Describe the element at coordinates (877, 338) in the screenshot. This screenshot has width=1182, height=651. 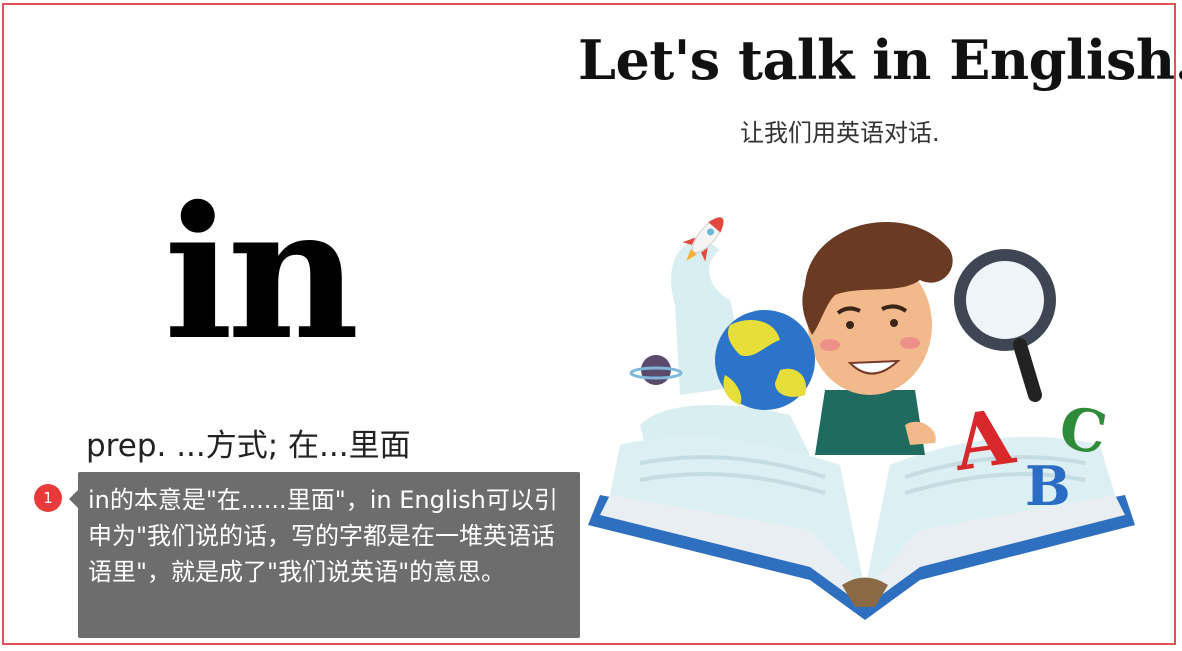
I see `boy-character` at that location.